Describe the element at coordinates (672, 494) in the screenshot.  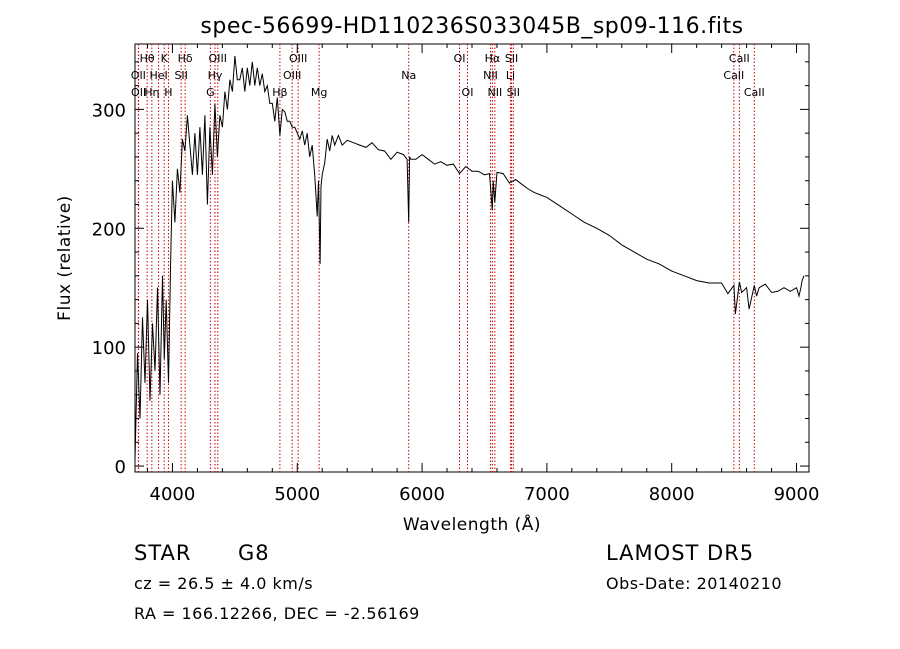
I see `x-tick-label: 8000` at that location.